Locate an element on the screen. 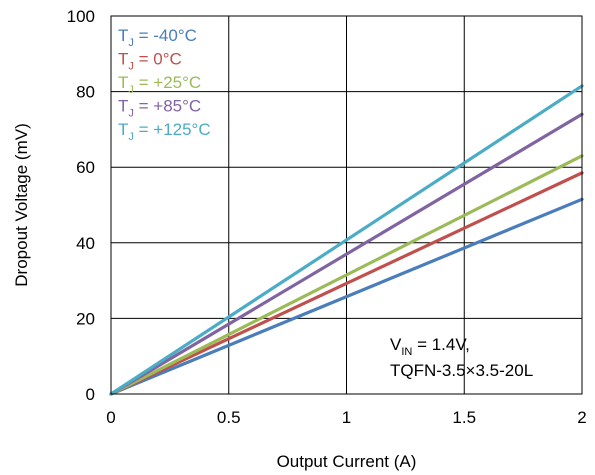  y-tick-label: 60 is located at coordinates (85, 167).